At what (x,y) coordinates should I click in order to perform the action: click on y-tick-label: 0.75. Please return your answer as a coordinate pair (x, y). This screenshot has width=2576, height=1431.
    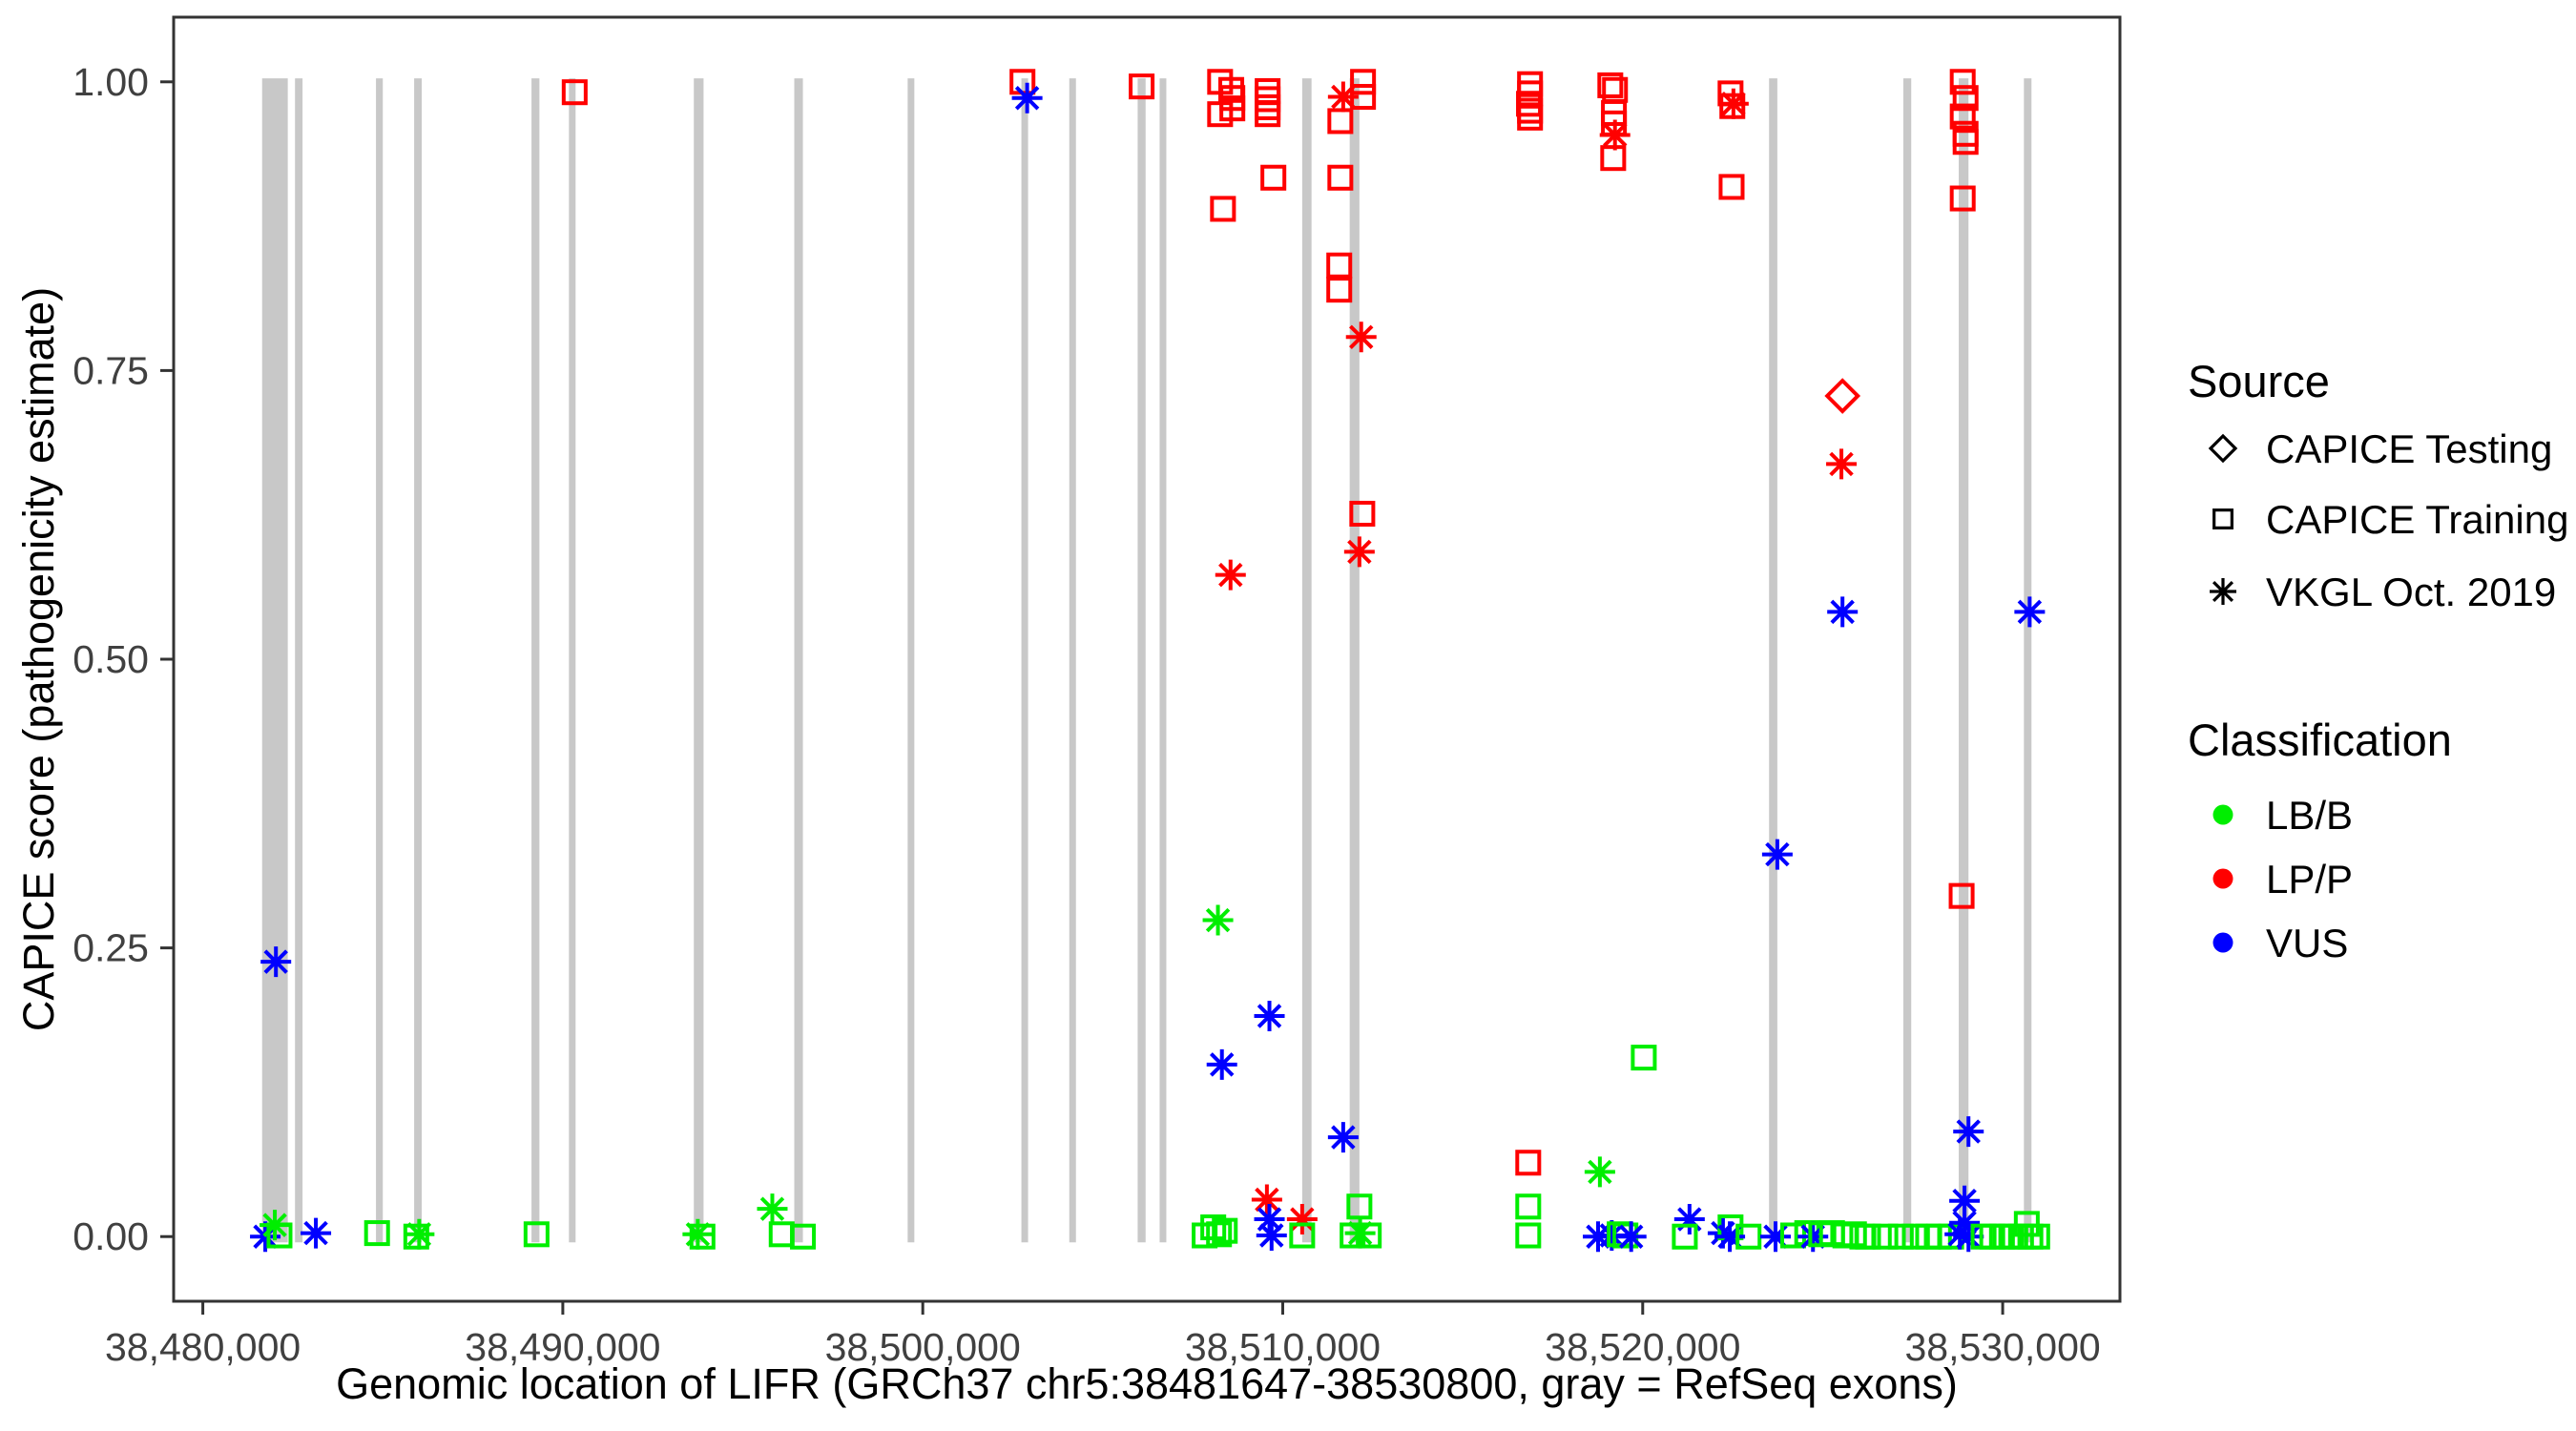
    Looking at the image, I should click on (111, 370).